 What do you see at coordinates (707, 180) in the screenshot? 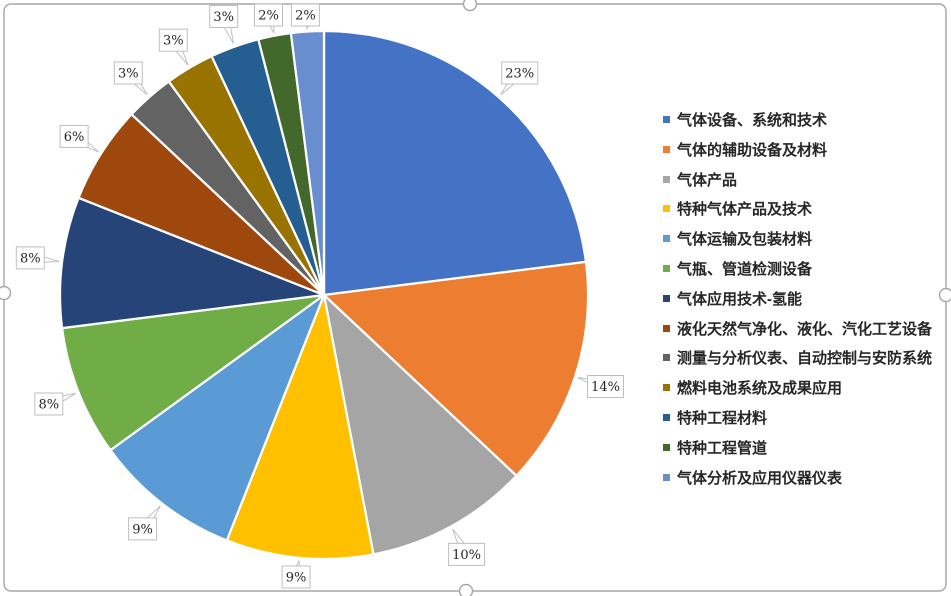
I see `legend-label: 气体产品` at bounding box center [707, 180].